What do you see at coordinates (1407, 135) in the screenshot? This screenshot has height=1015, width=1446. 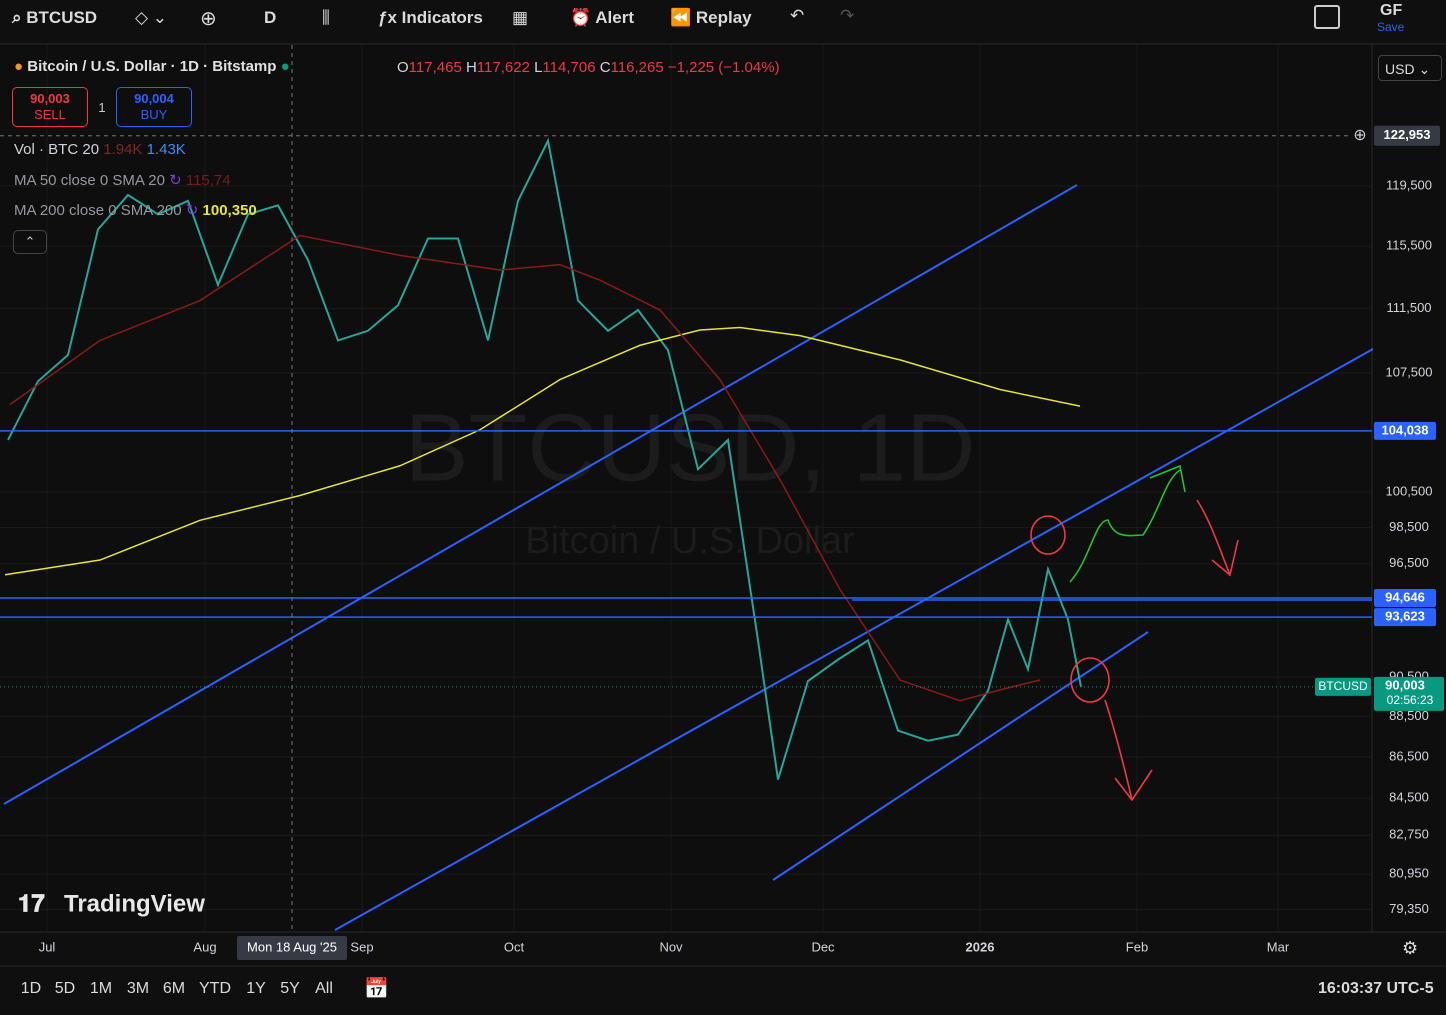 I see `crosshair-price-box` at bounding box center [1407, 135].